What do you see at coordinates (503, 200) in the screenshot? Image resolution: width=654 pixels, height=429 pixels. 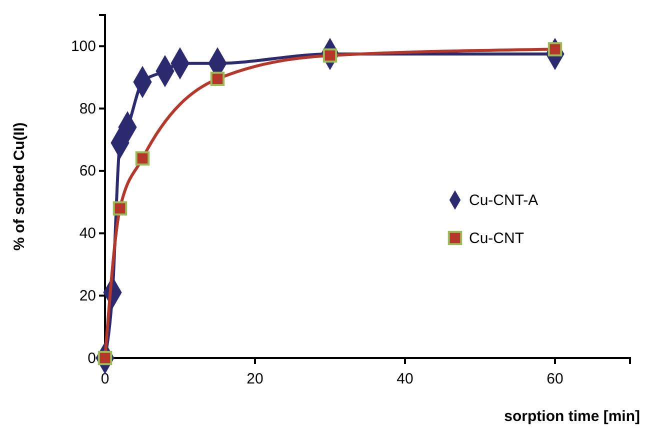 I see `legend-label: Cu-CNT-A` at bounding box center [503, 200].